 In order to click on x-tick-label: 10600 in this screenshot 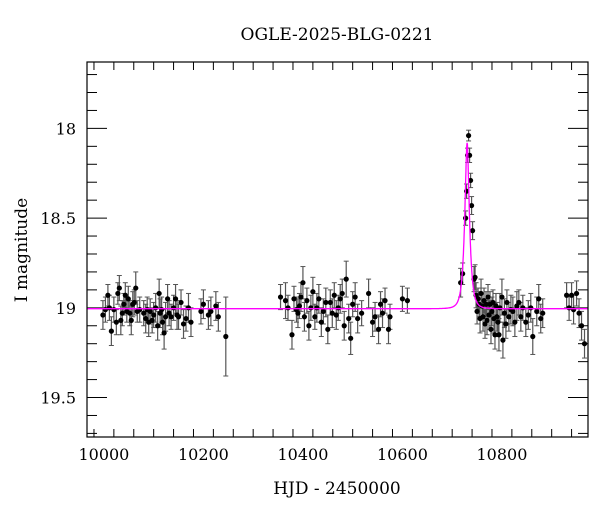, I will do `click(402, 454)`.